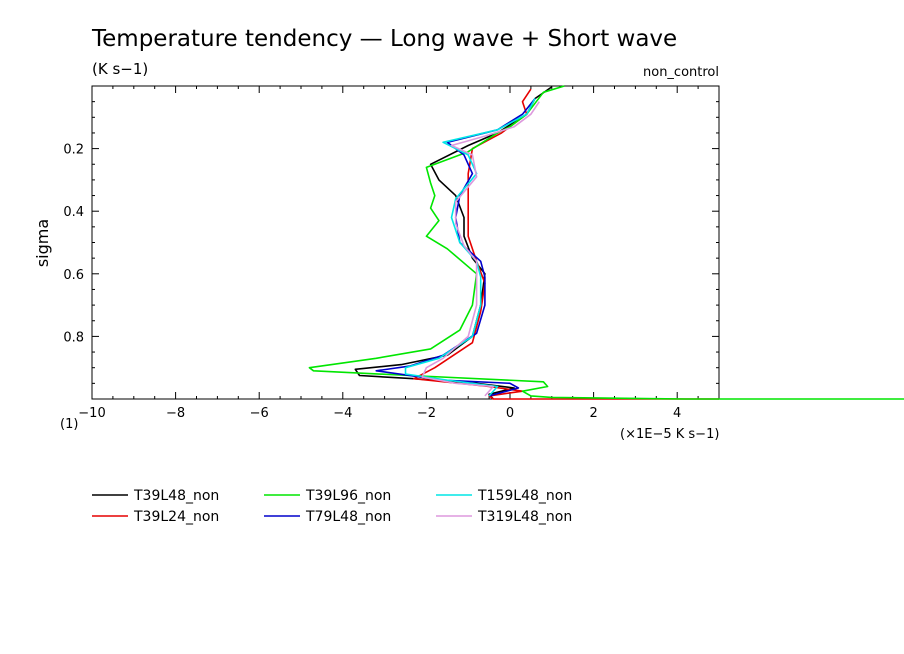 The height and width of the screenshot is (654, 904). What do you see at coordinates (175, 413) in the screenshot?
I see `x-tick-label: −8` at bounding box center [175, 413].